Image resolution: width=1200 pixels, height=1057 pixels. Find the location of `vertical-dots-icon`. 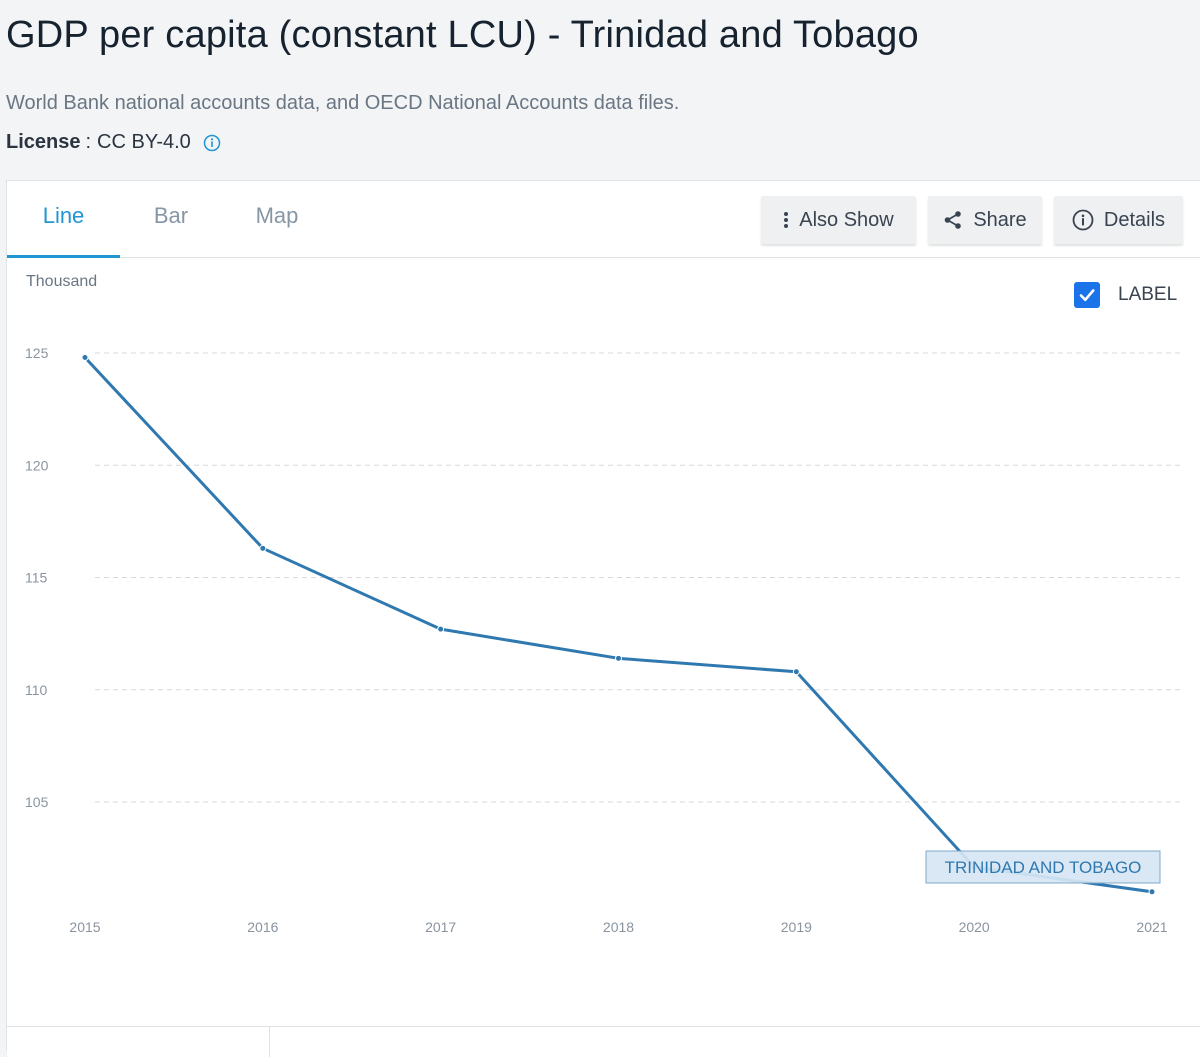

vertical-dots-icon is located at coordinates (786, 220).